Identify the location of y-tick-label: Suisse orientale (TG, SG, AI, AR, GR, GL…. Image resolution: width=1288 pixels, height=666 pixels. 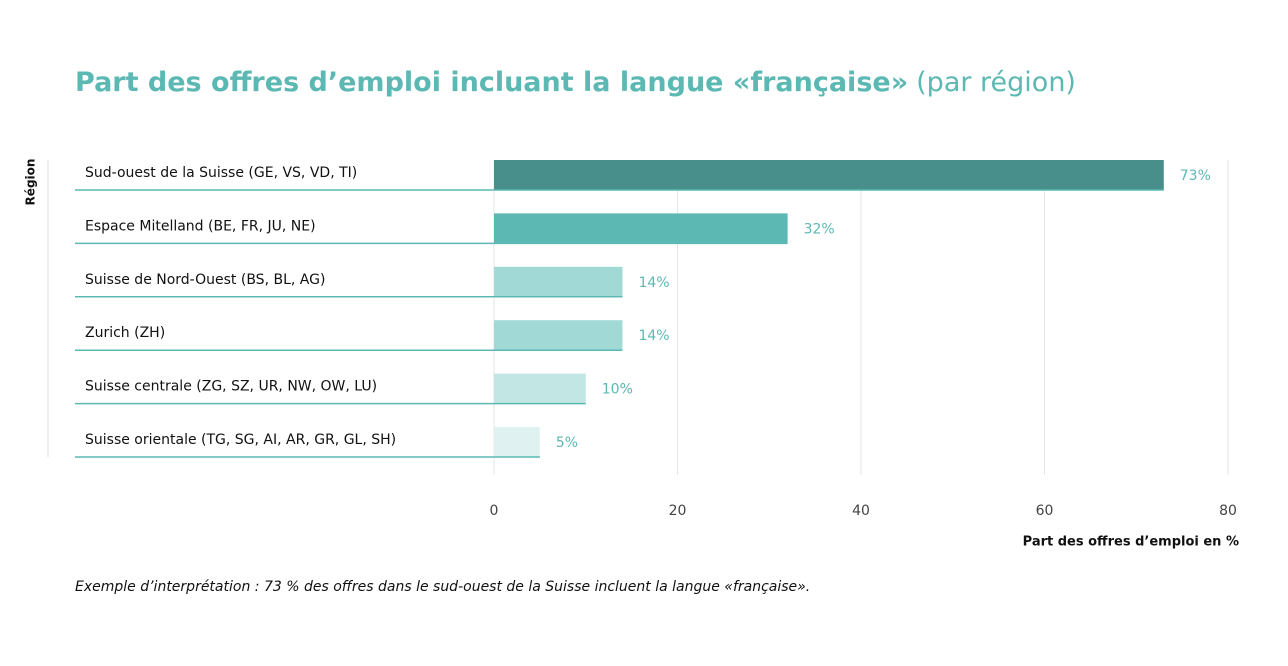
(240, 440).